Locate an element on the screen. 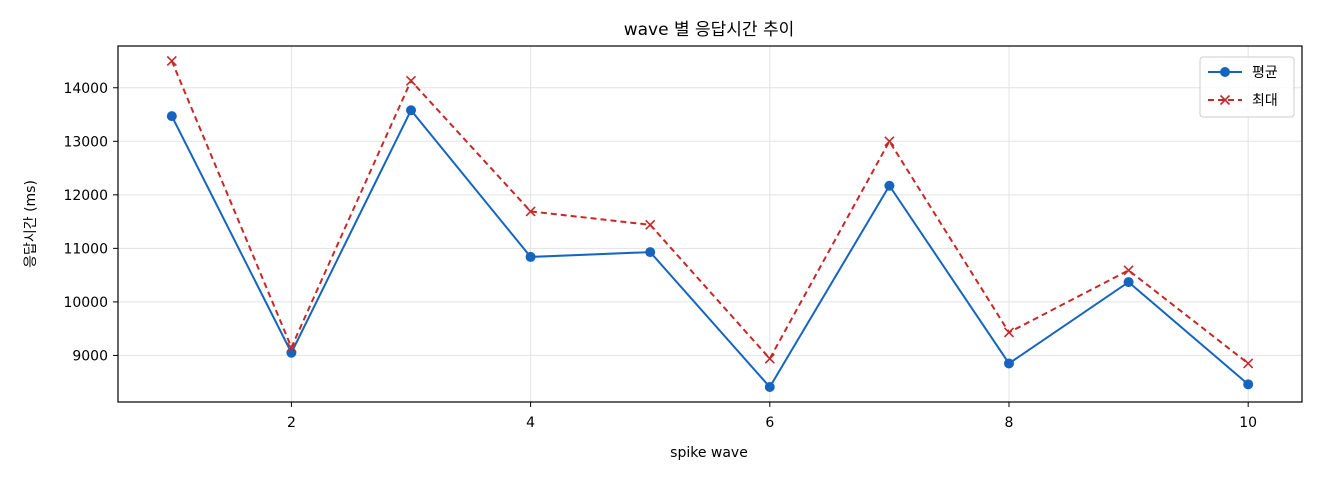 This screenshot has width=1320, height=480. y-tick-label: 13000 is located at coordinates (85, 142).